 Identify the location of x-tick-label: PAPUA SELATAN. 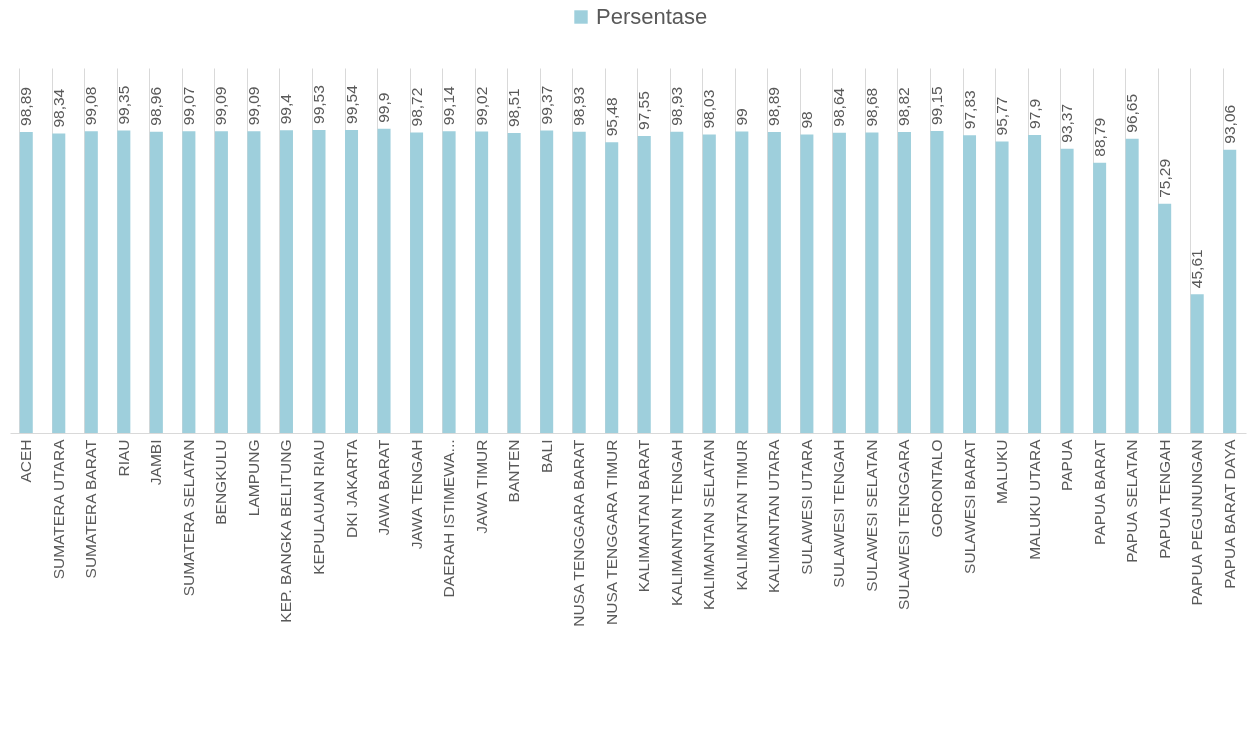
(1132, 501).